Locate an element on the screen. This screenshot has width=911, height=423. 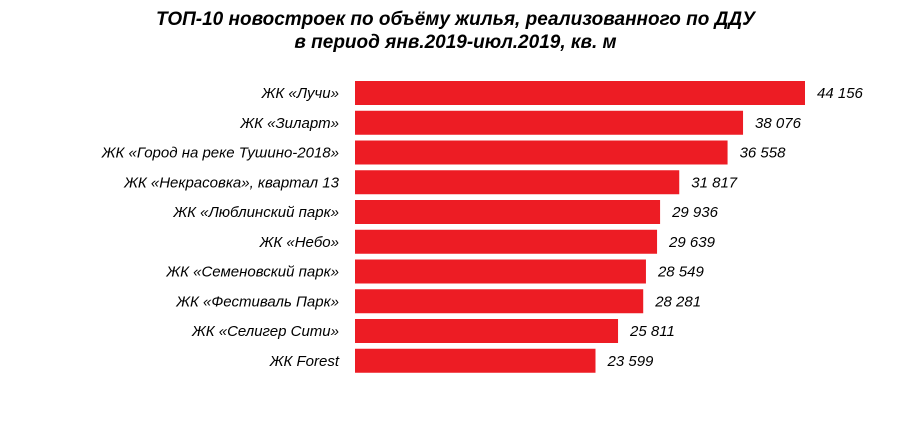
category-label: ЖК «Селигер Сити» is located at coordinates (265, 331).